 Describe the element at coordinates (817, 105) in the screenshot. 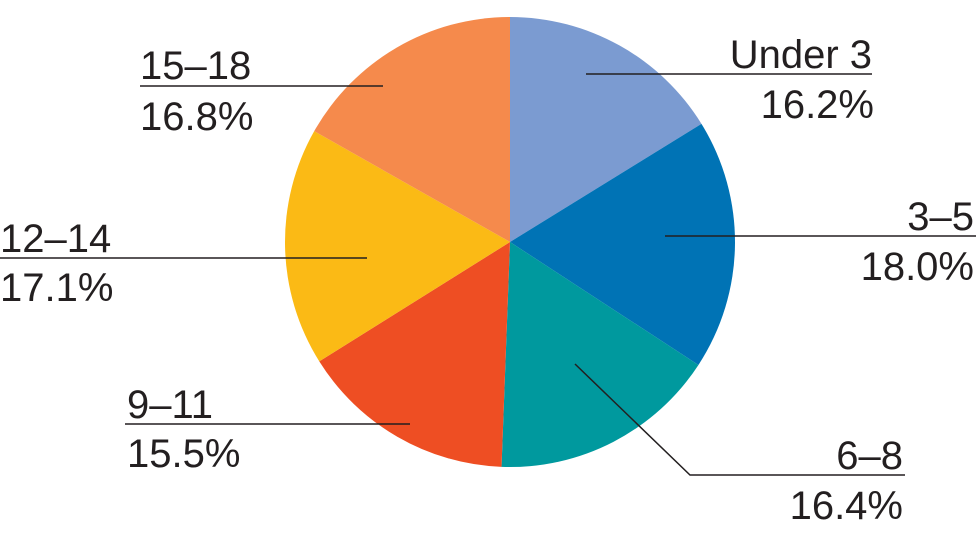

I see `slice-value-under-3: 16.2%` at that location.